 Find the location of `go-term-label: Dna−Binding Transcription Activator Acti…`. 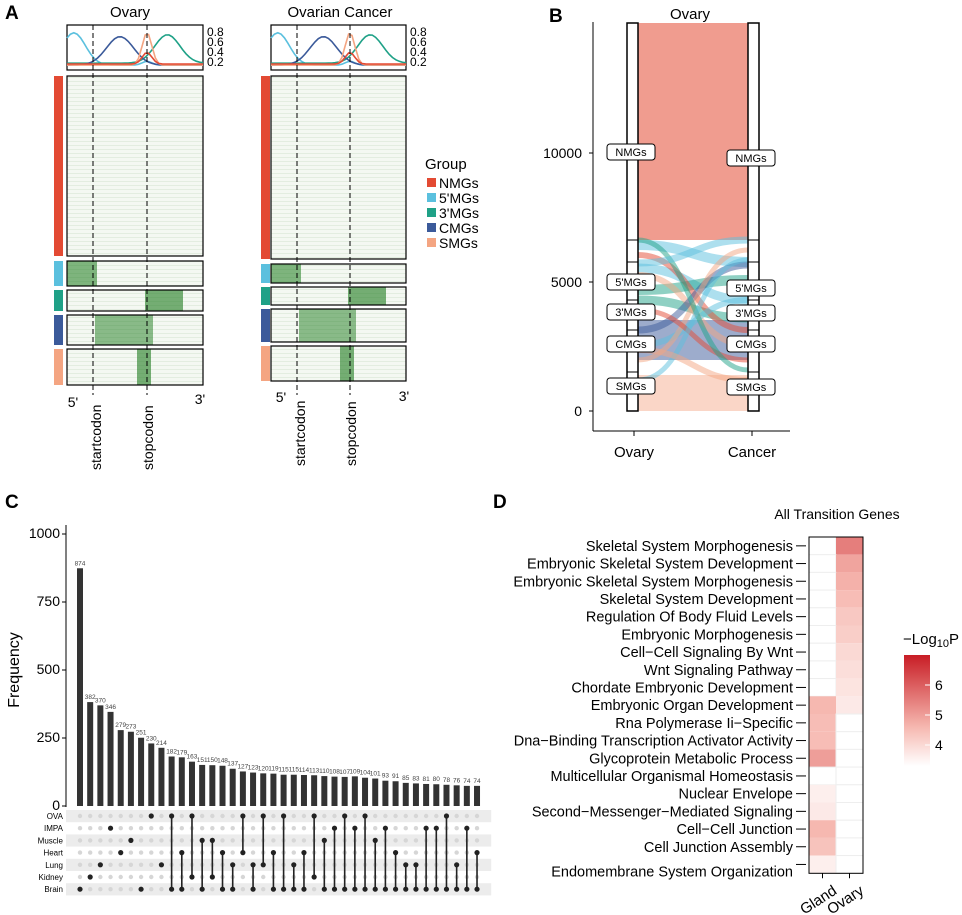

go-term-label: Dna−Binding Transcription Activator Acti… is located at coordinates (654, 742).